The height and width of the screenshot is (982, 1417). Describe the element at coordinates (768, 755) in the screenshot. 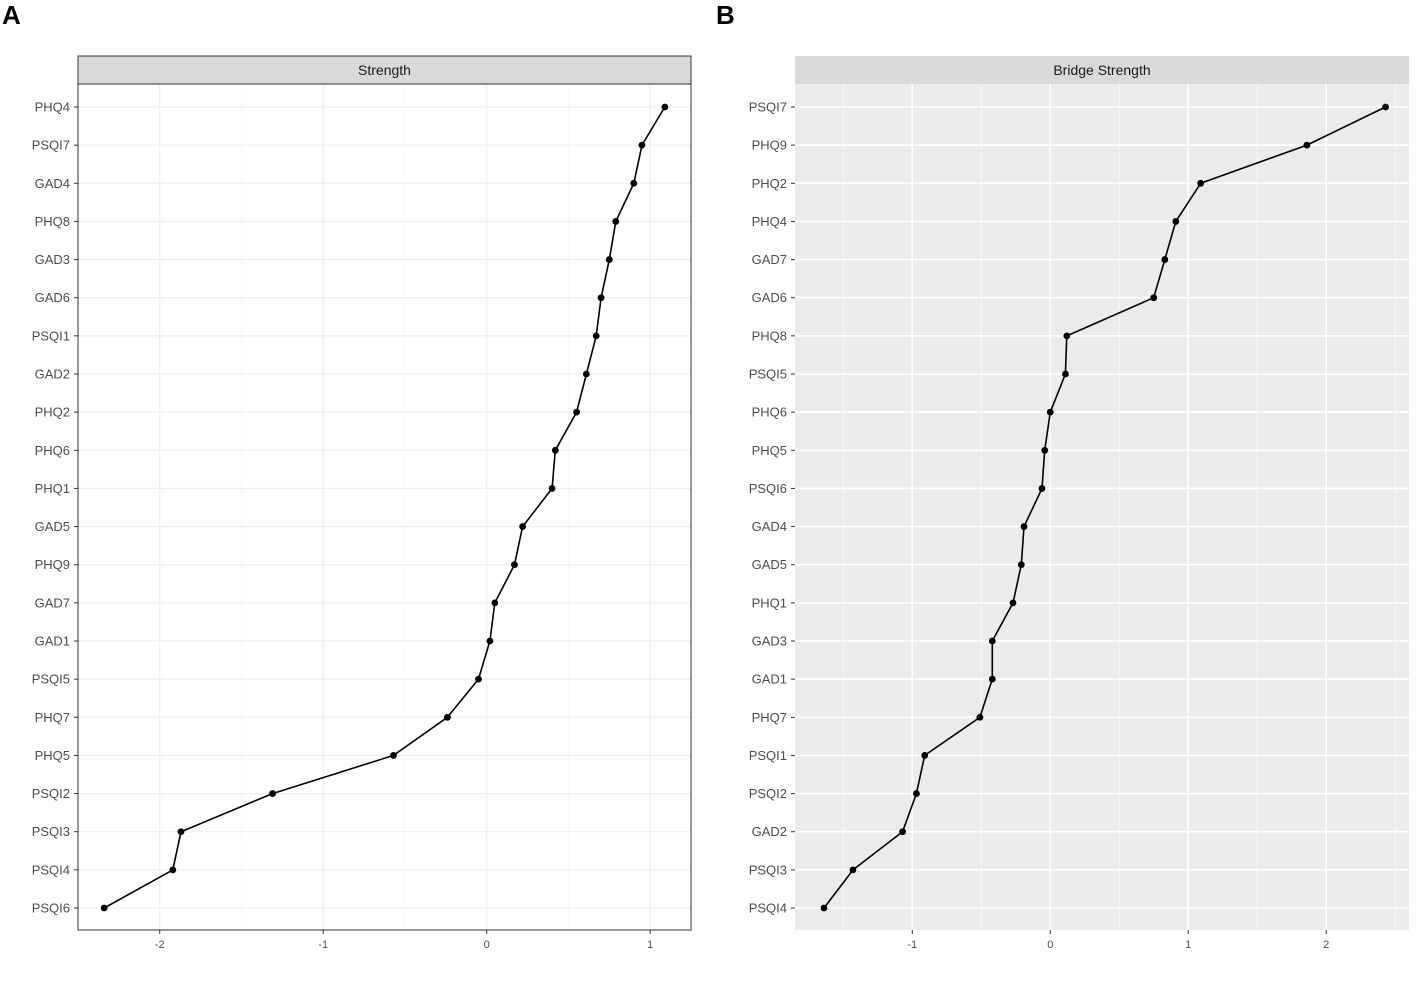

I see `y-tick-label: PSQI1` at that location.